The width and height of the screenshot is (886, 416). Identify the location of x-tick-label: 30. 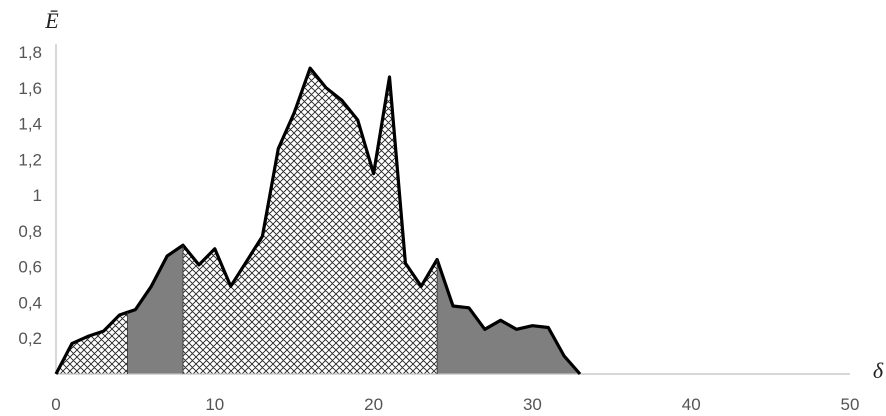
(532, 404).